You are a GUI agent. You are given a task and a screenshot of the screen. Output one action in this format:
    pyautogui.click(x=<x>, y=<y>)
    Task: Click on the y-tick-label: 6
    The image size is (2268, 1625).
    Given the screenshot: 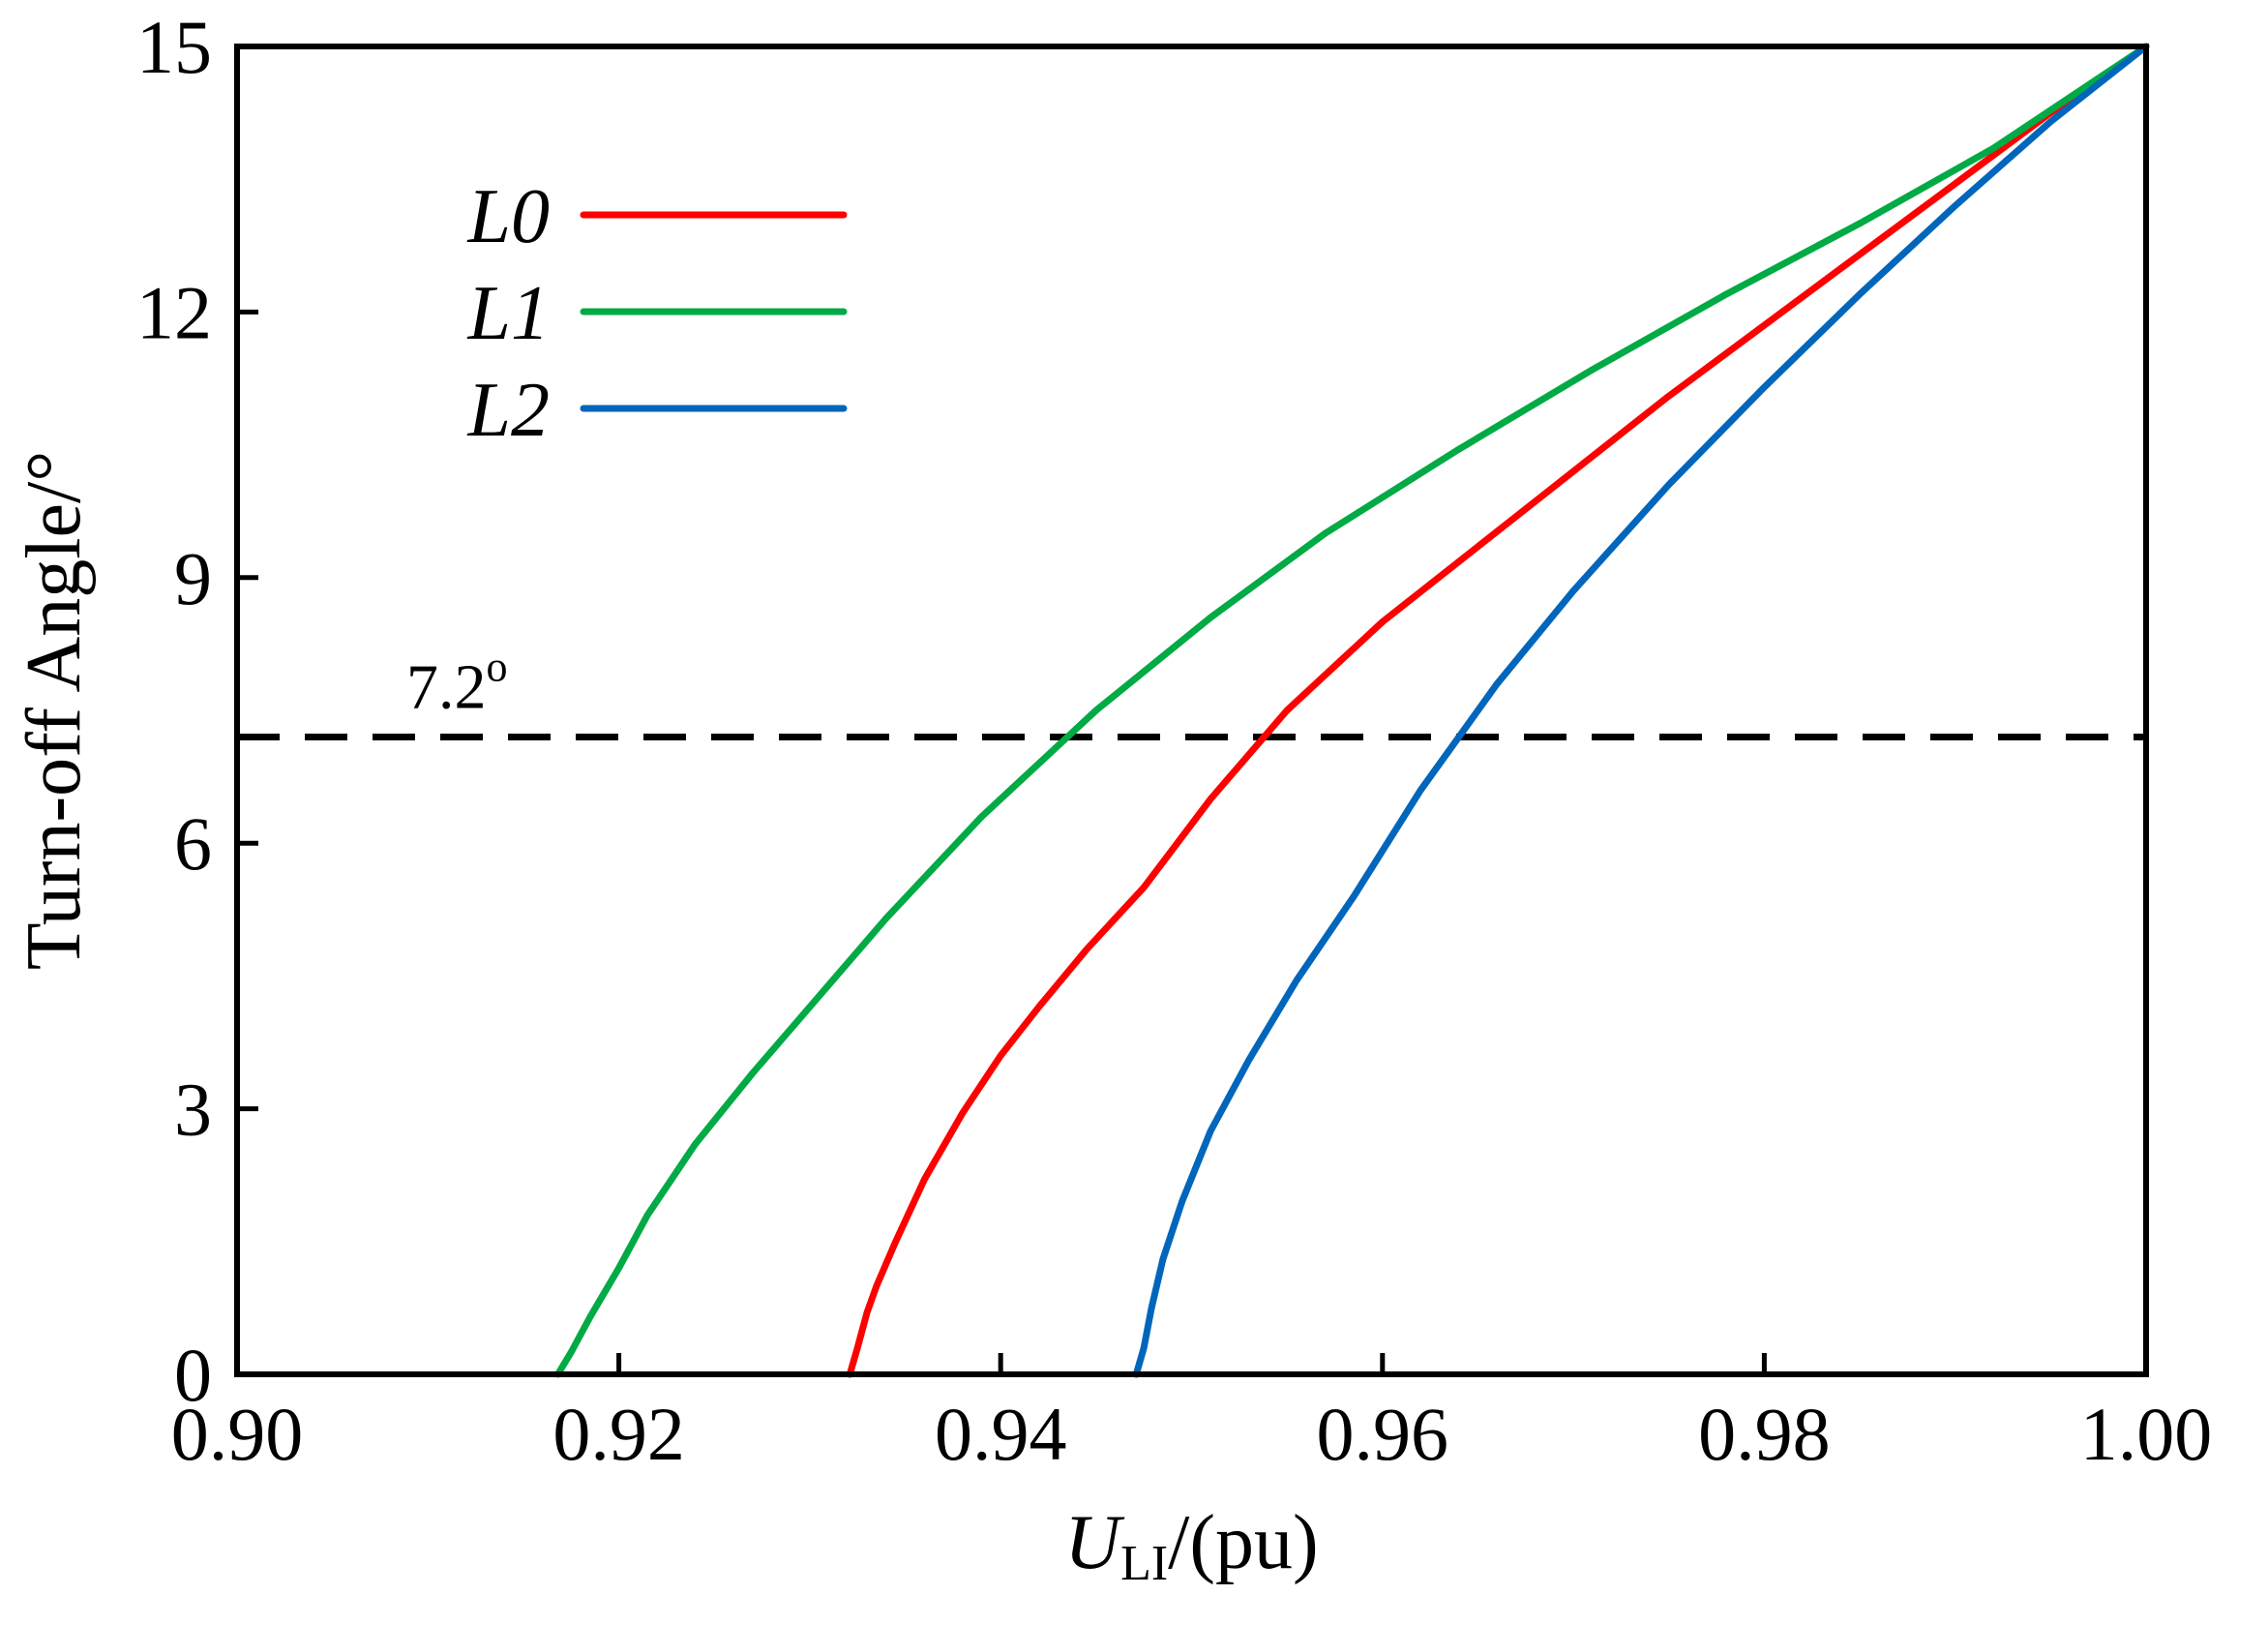 What is the action you would take?
    pyautogui.click(x=193, y=843)
    